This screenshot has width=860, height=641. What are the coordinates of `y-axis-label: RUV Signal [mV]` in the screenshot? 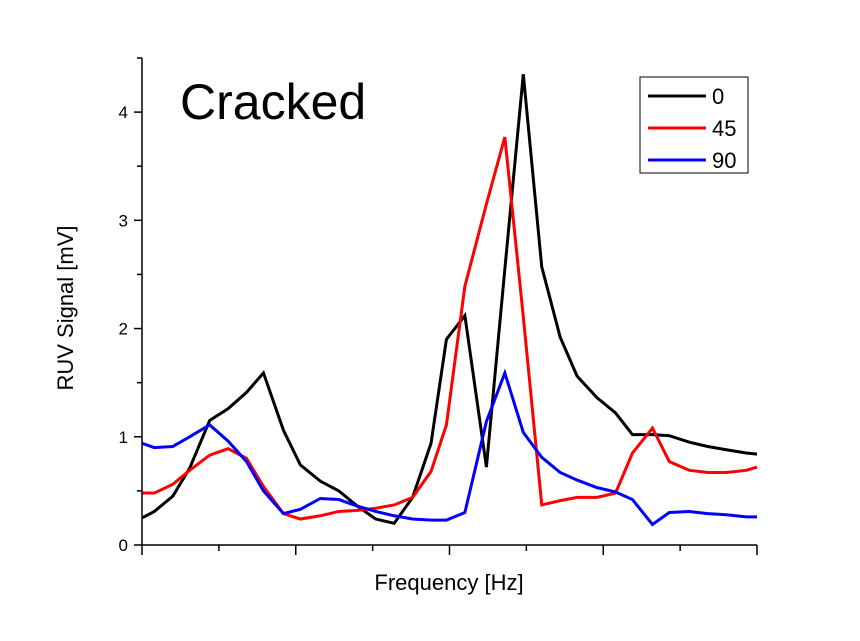 It's located at (65, 307).